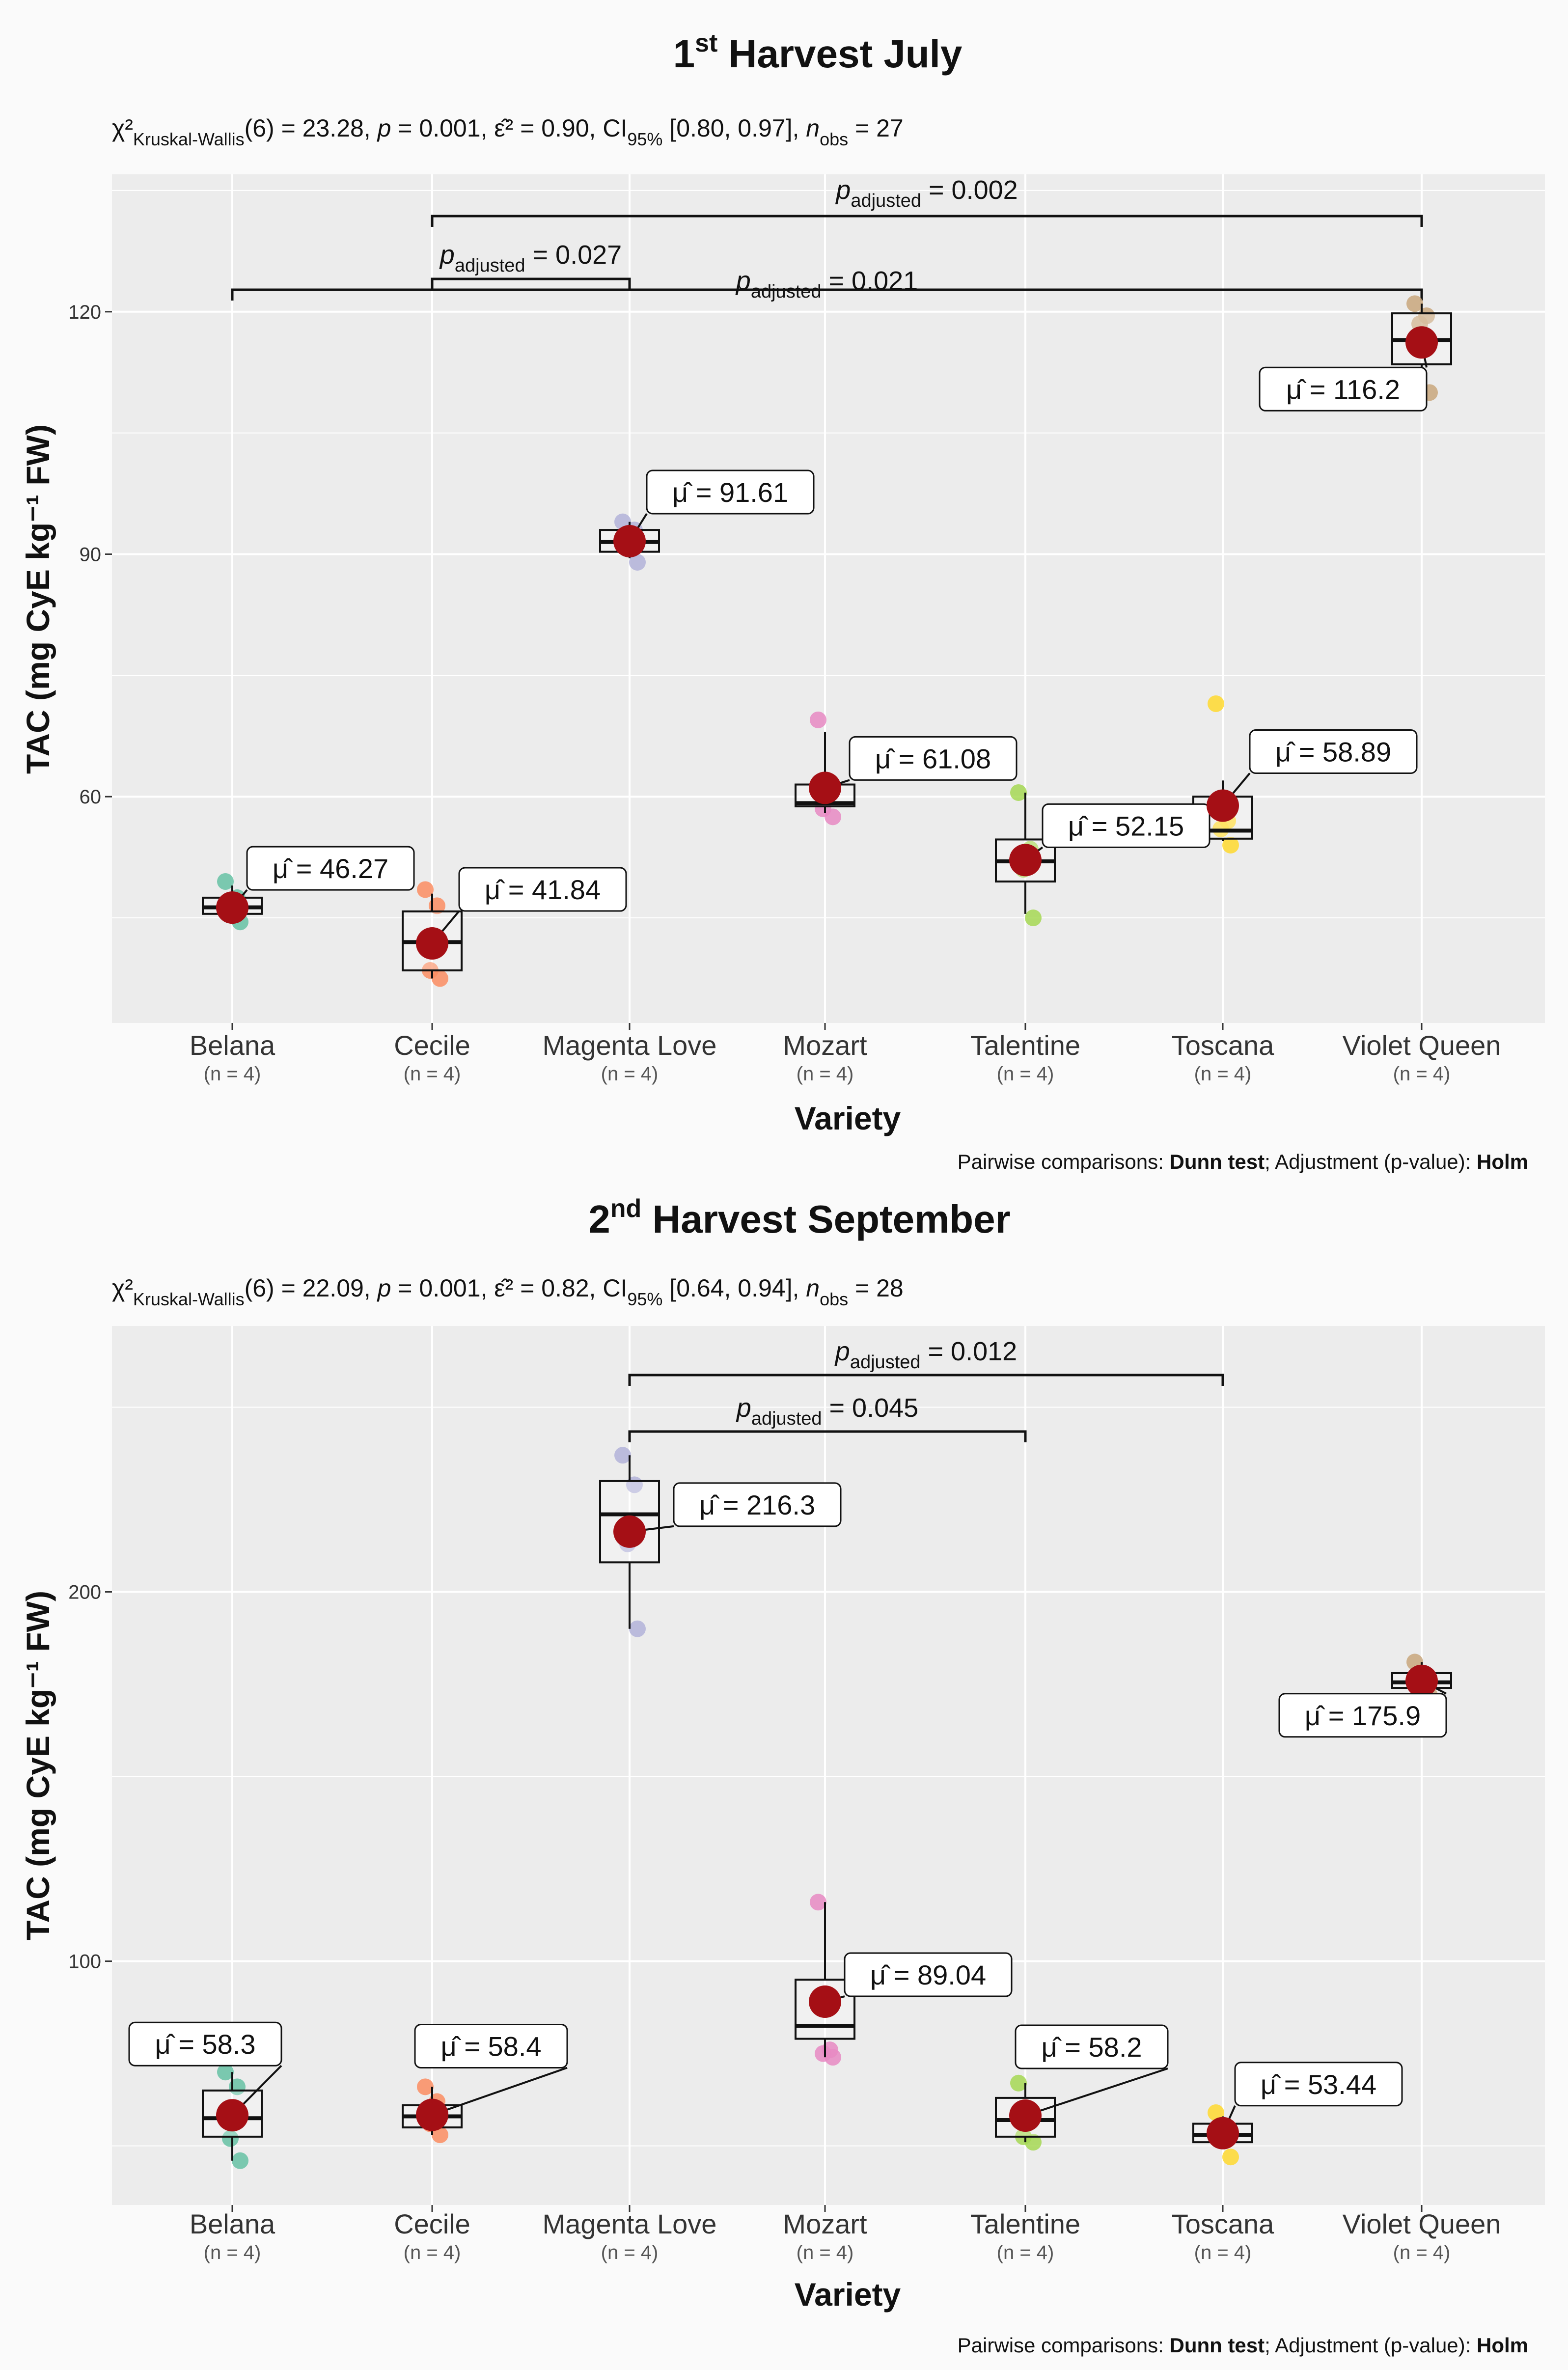 Image resolution: width=1568 pixels, height=2370 pixels. Describe the element at coordinates (90, 1777) in the screenshot. I see `y-axis-ticks: 100 200` at that location.